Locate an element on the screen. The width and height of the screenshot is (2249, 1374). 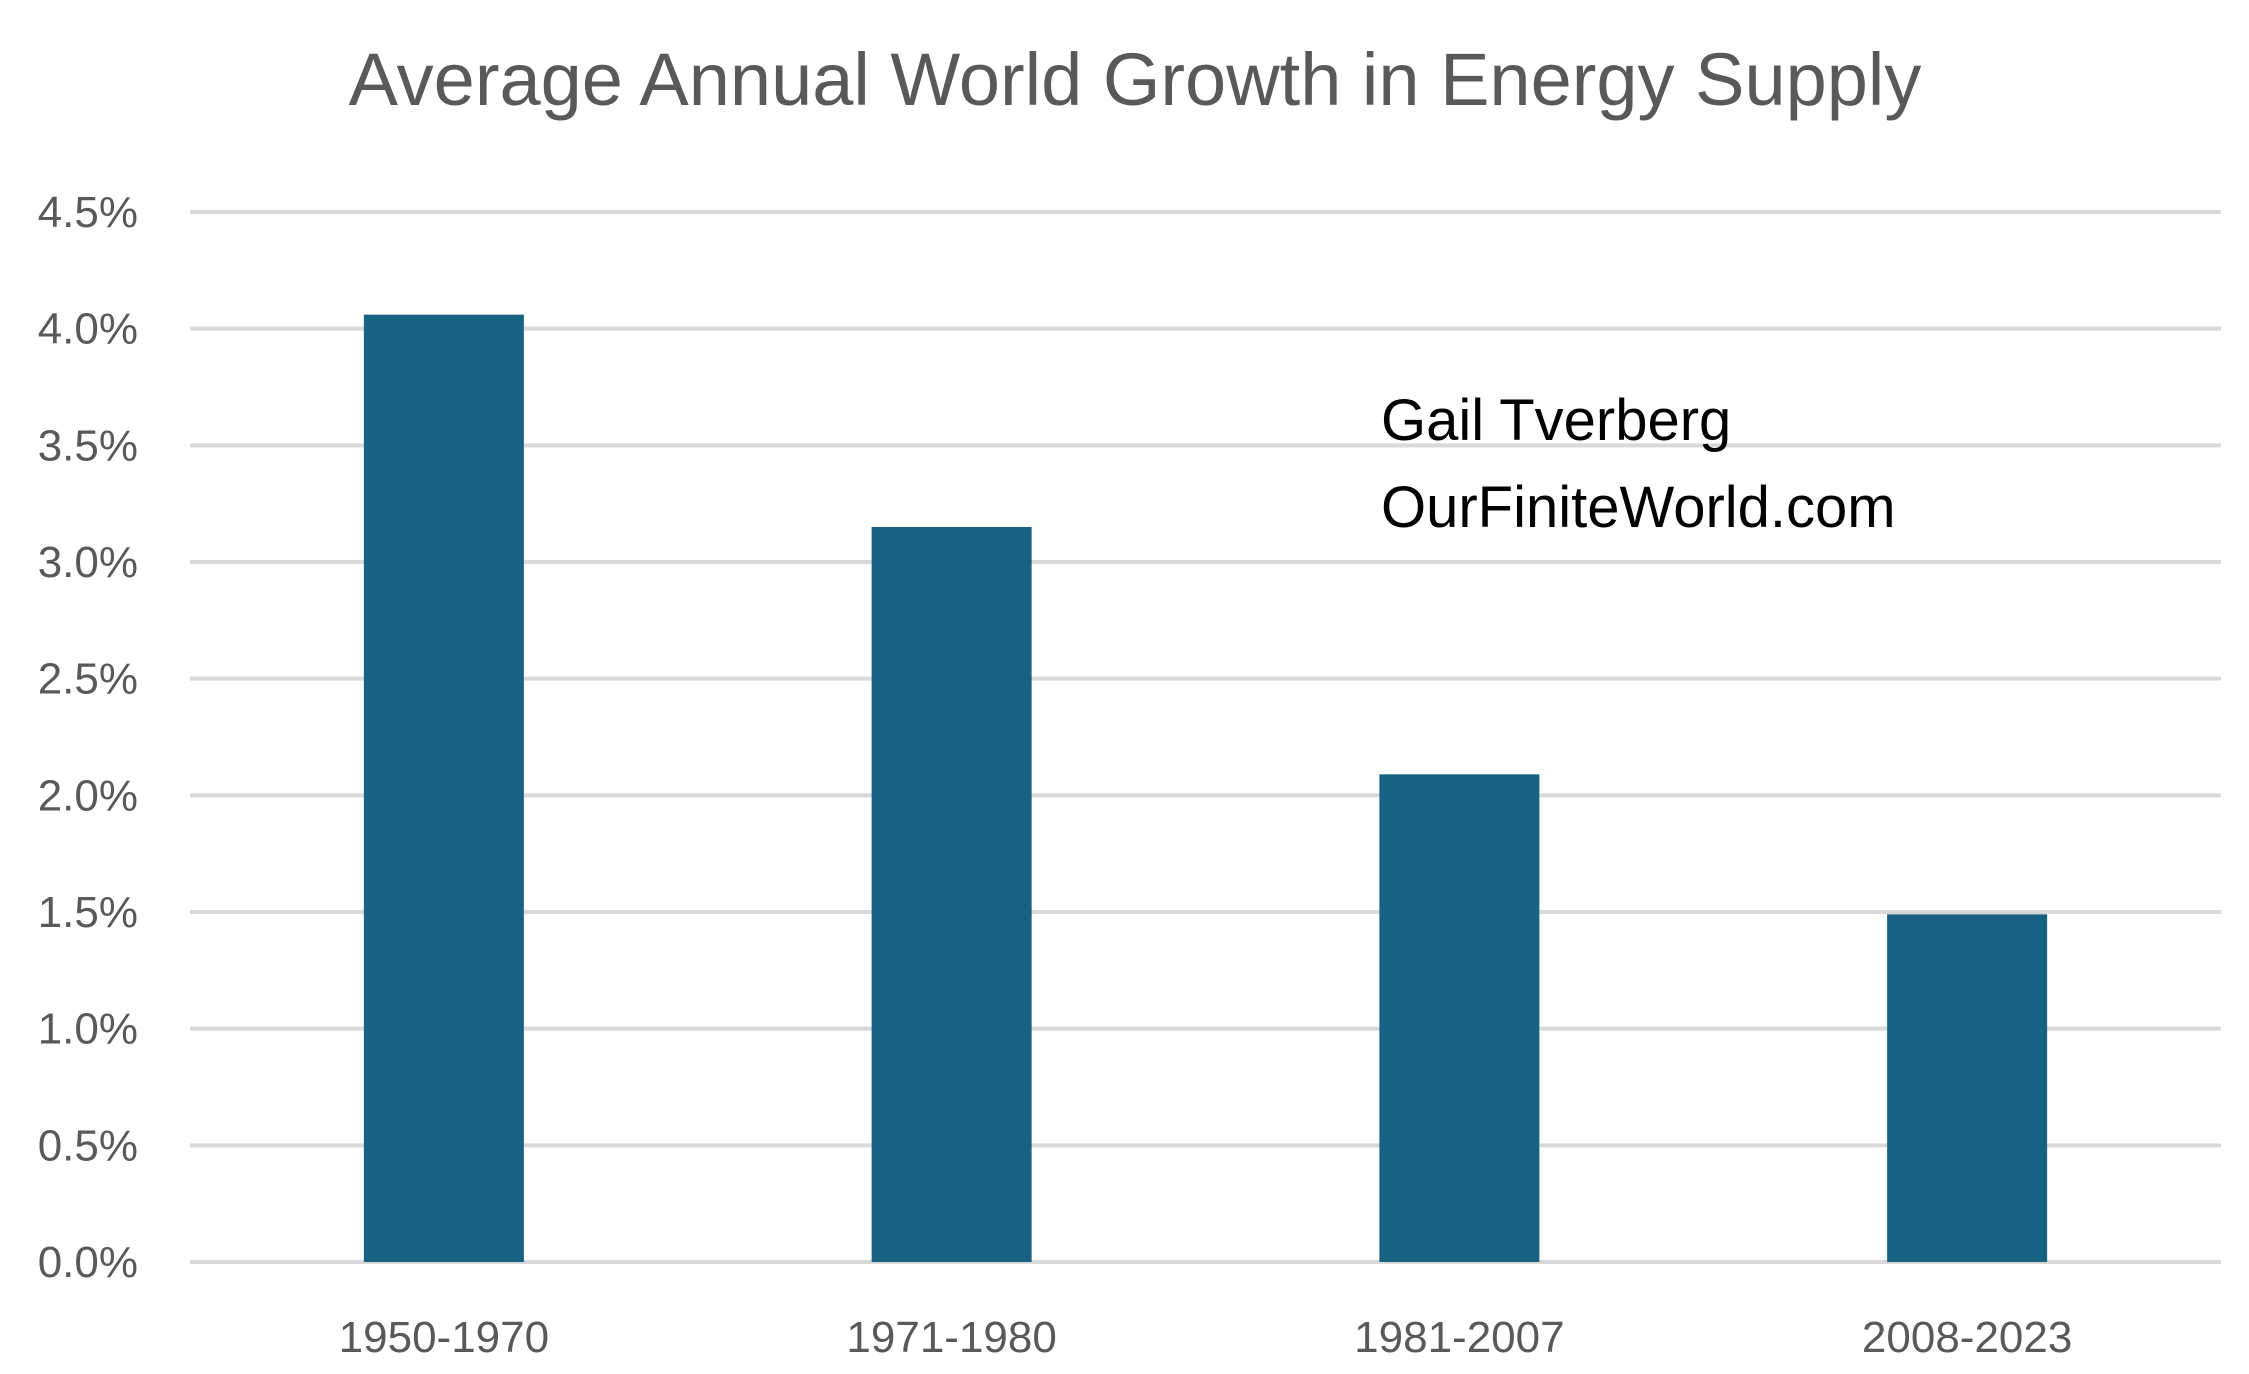
y-tick-label: 0.0% is located at coordinates (88, 1262).